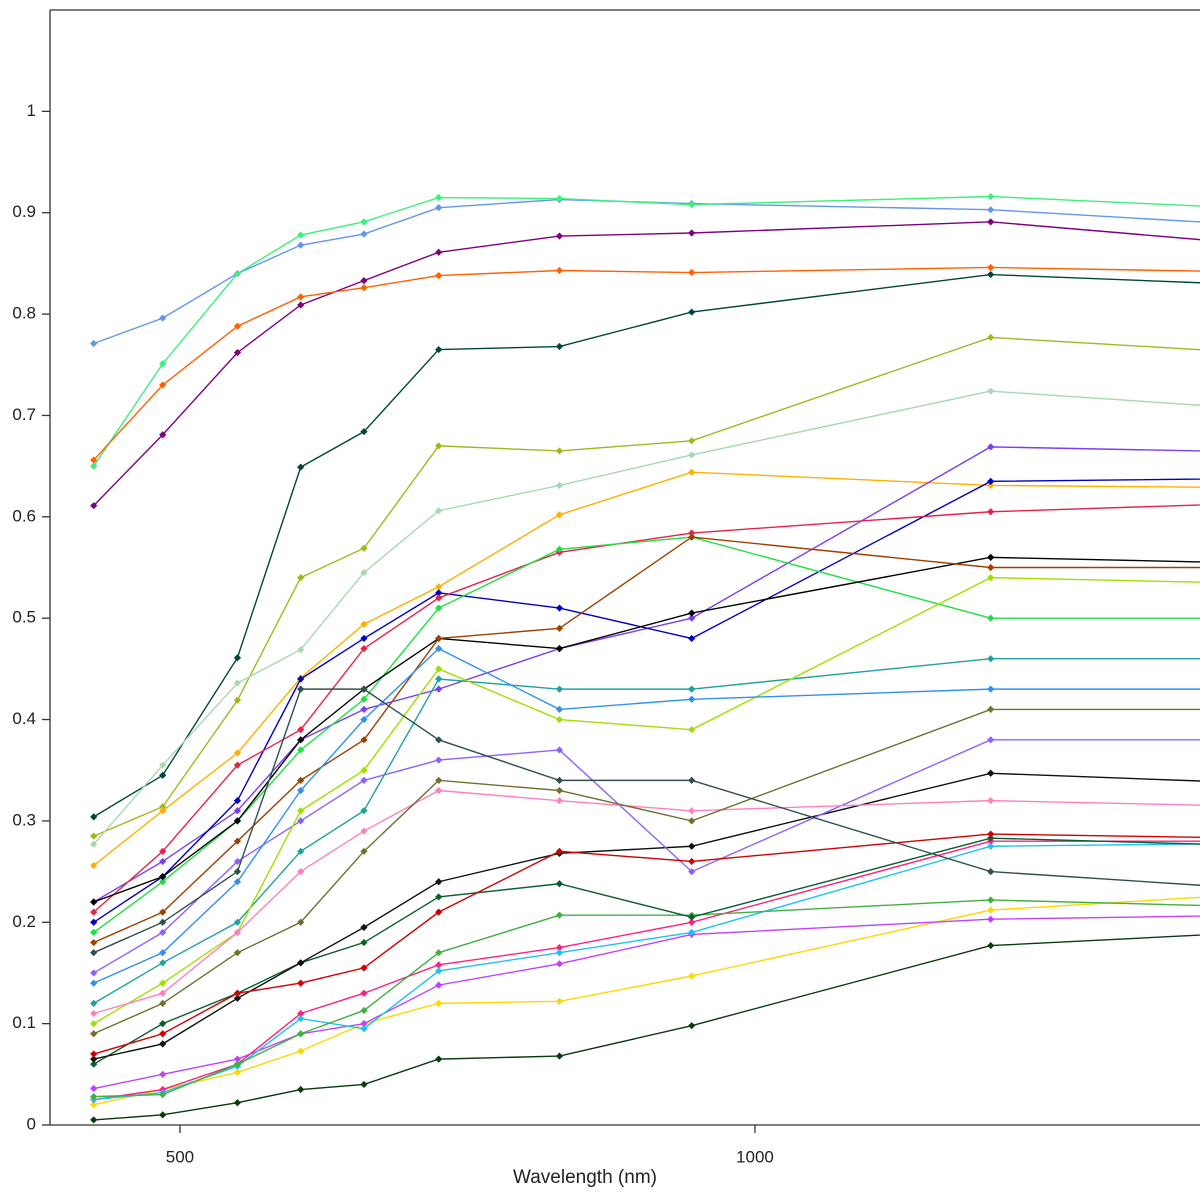 The image size is (1200, 1200). Describe the element at coordinates (24, 515) in the screenshot. I see `y-tick-label: 0.6` at that location.